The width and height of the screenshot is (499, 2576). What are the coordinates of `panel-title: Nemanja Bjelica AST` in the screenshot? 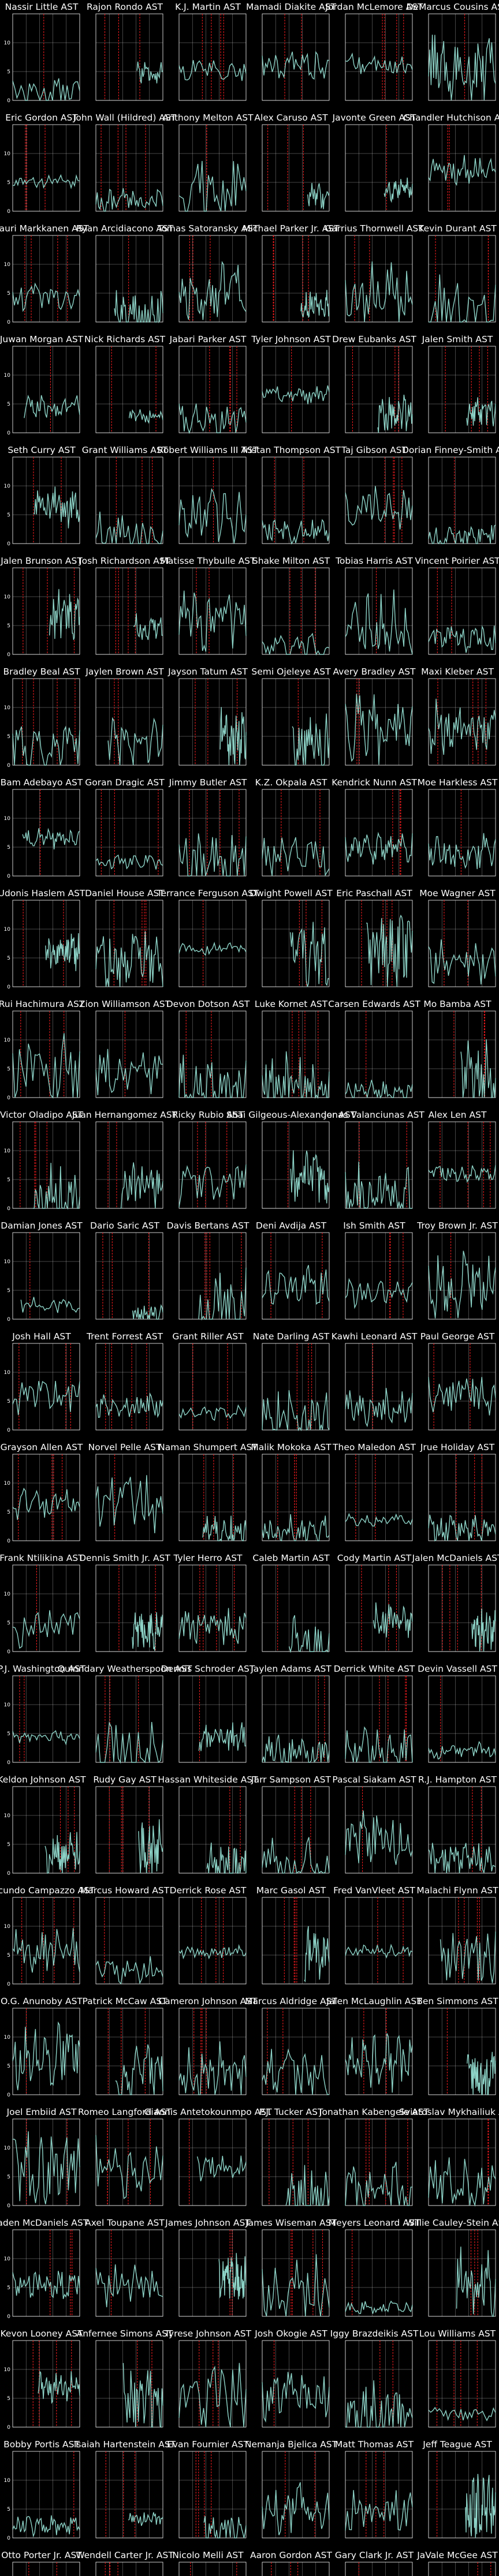 It's located at (291, 2445).